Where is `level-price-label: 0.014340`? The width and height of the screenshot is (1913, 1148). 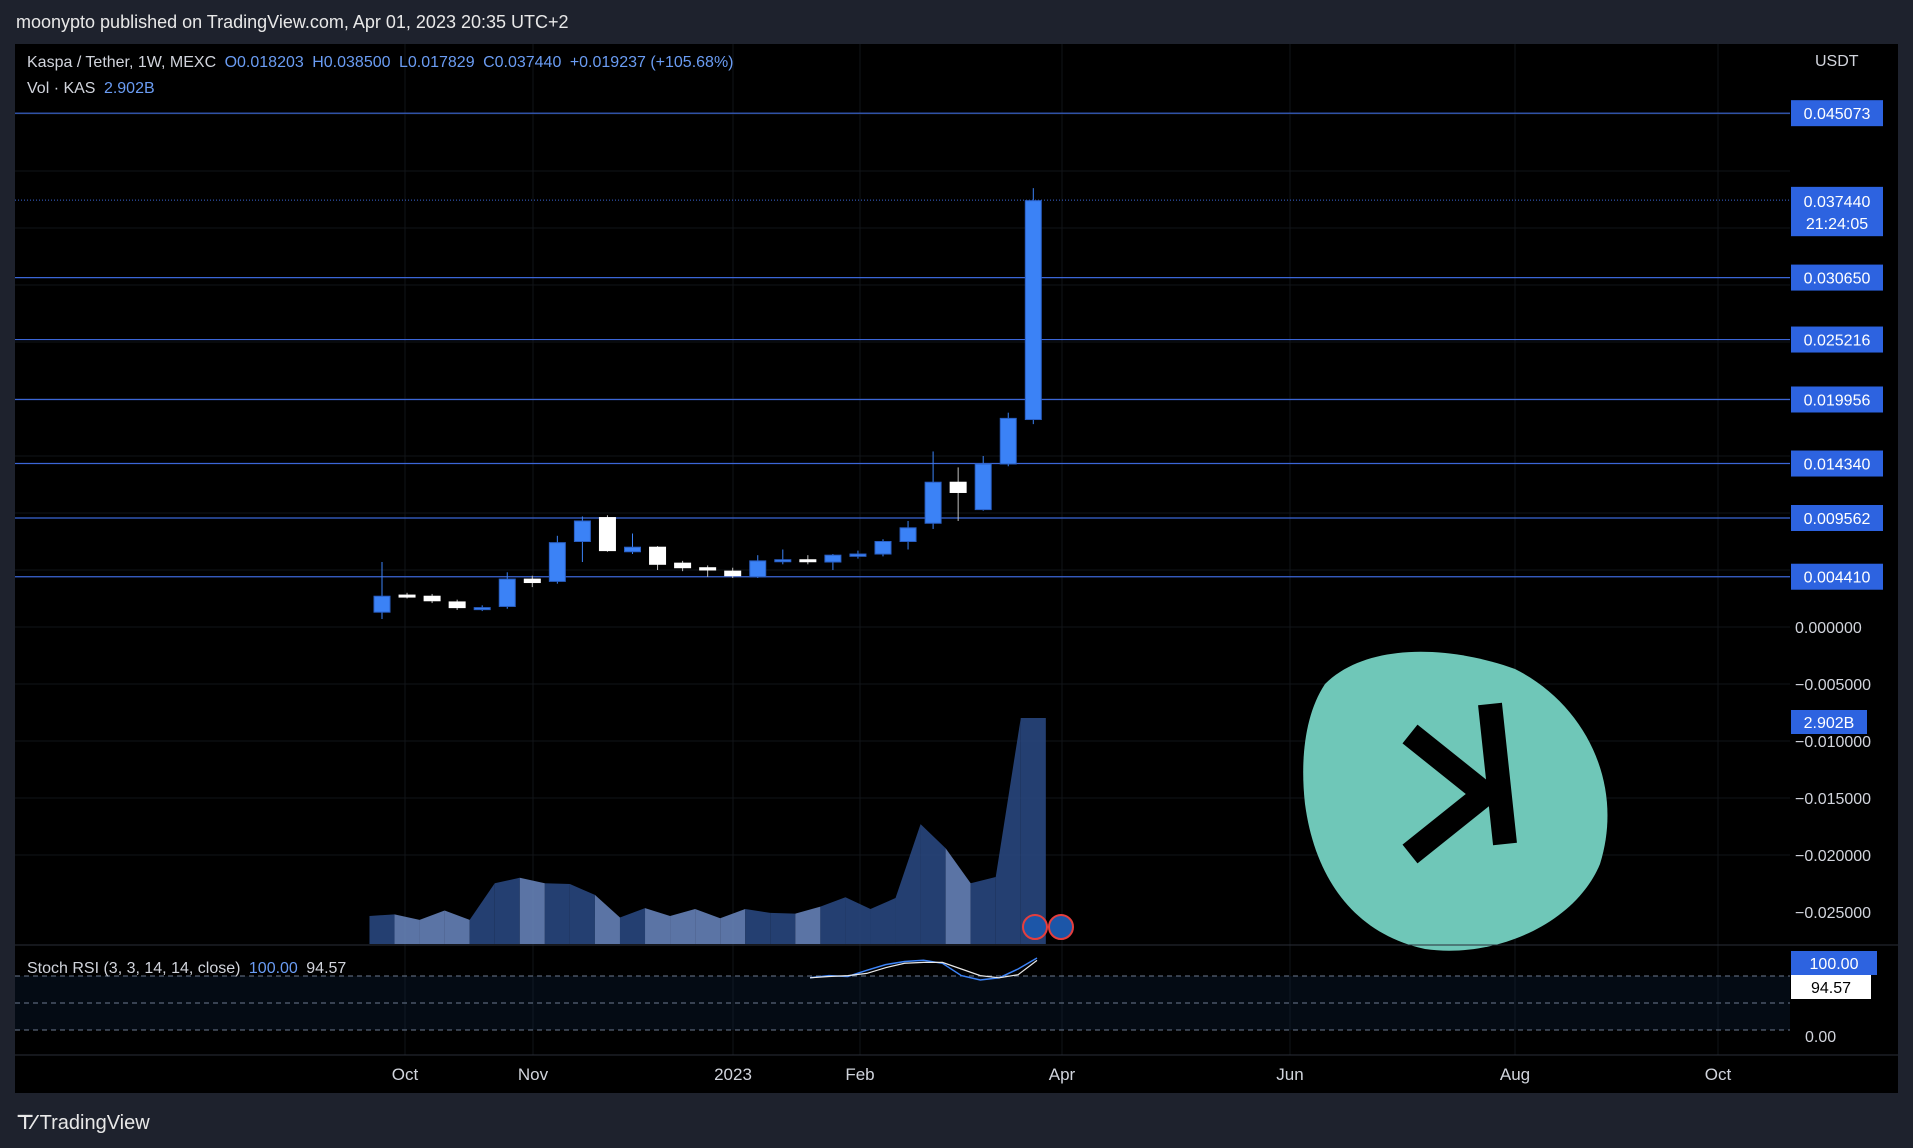 level-price-label: 0.014340 is located at coordinates (1837, 465).